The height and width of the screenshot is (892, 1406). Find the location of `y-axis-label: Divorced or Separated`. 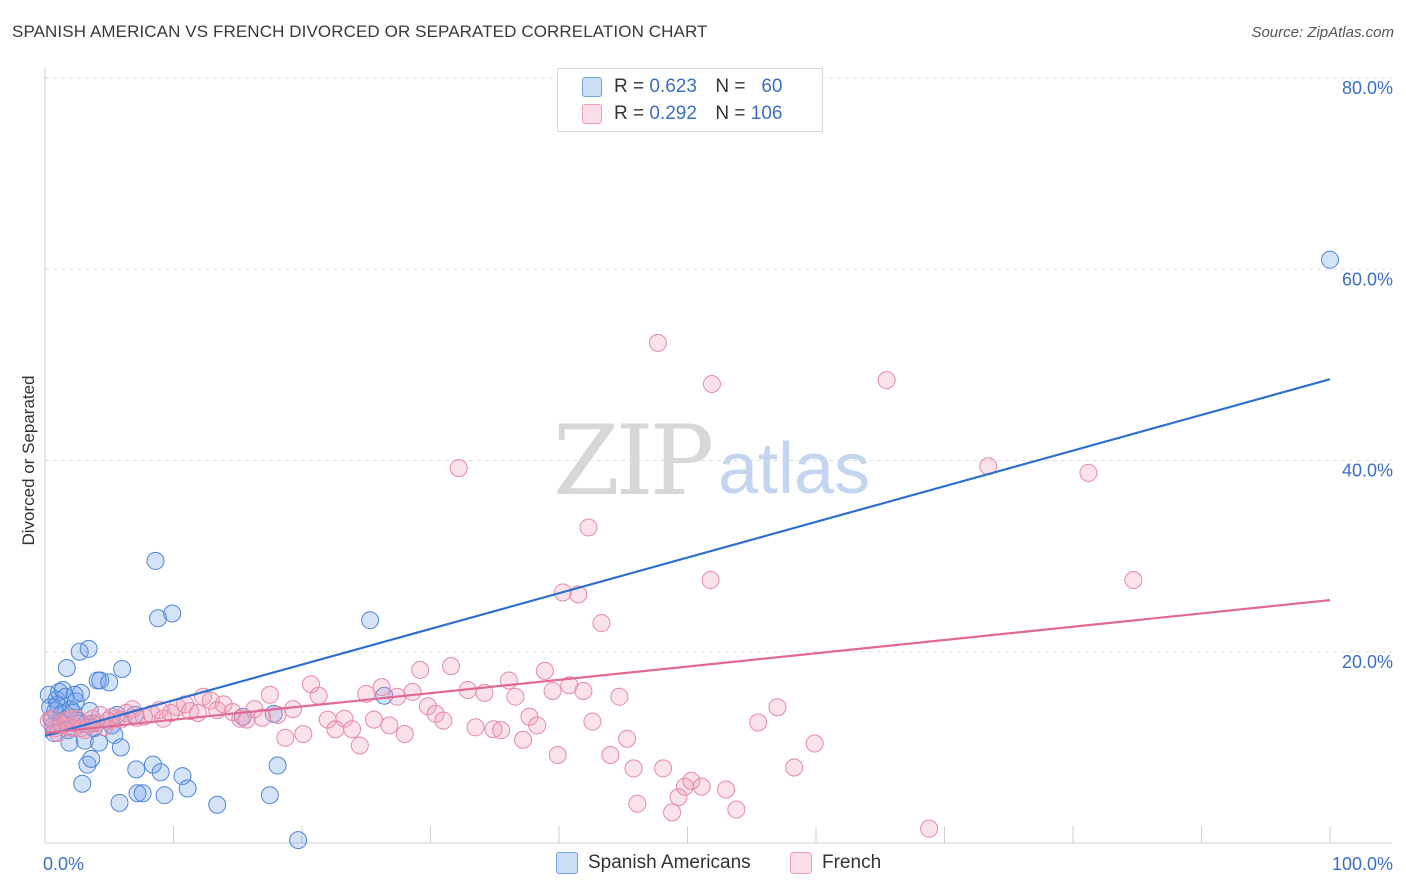

y-axis-label: Divorced or Separated is located at coordinates (28, 460).